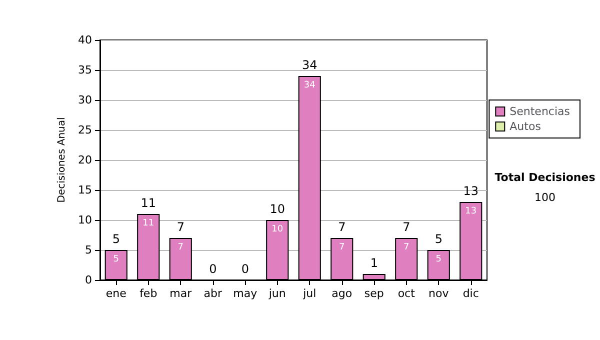 The width and height of the screenshot is (600, 340). What do you see at coordinates (148, 223) in the screenshot?
I see `data-label: 11` at bounding box center [148, 223].